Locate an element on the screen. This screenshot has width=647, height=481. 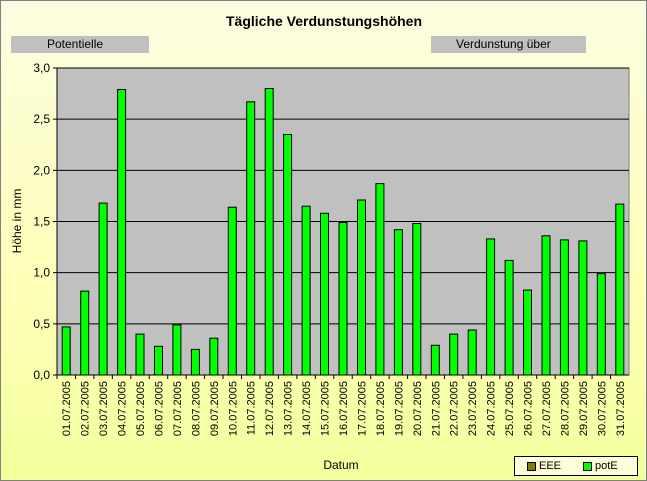
legend-item-pote: potE is located at coordinates (600, 466).